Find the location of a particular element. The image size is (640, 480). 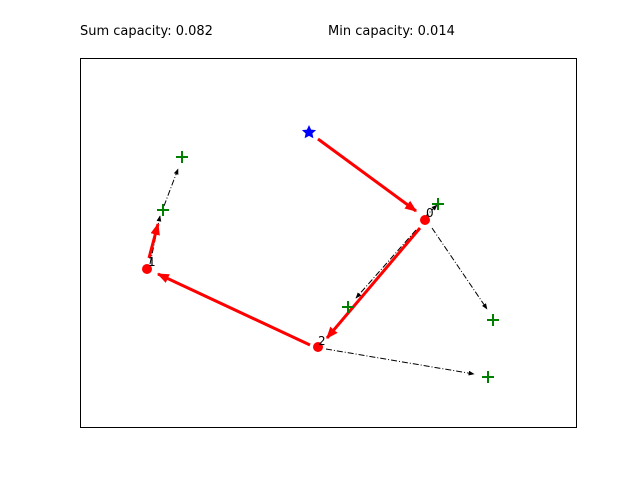

link-0-to-target-mid is located at coordinates (386, 264).